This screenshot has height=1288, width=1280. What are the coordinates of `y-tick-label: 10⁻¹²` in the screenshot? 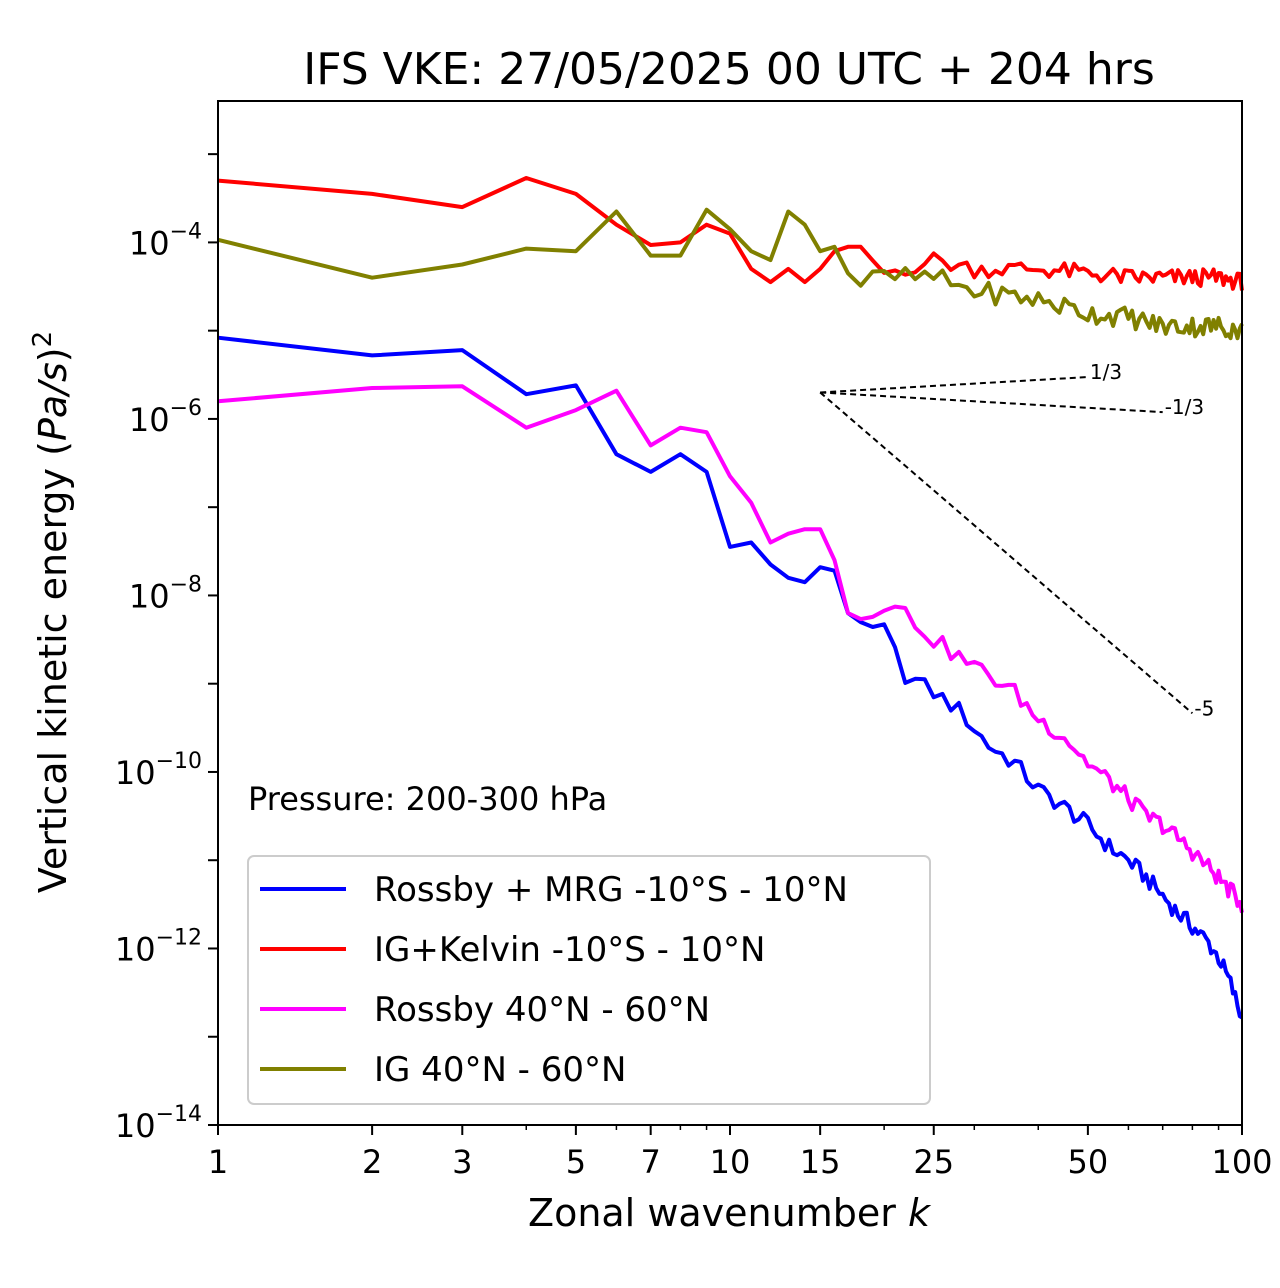 It's located at (158, 946).